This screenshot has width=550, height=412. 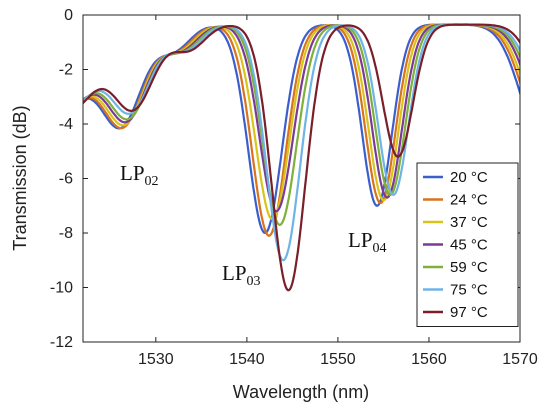 I want to click on x-tick-label: 1560, so click(x=429, y=359).